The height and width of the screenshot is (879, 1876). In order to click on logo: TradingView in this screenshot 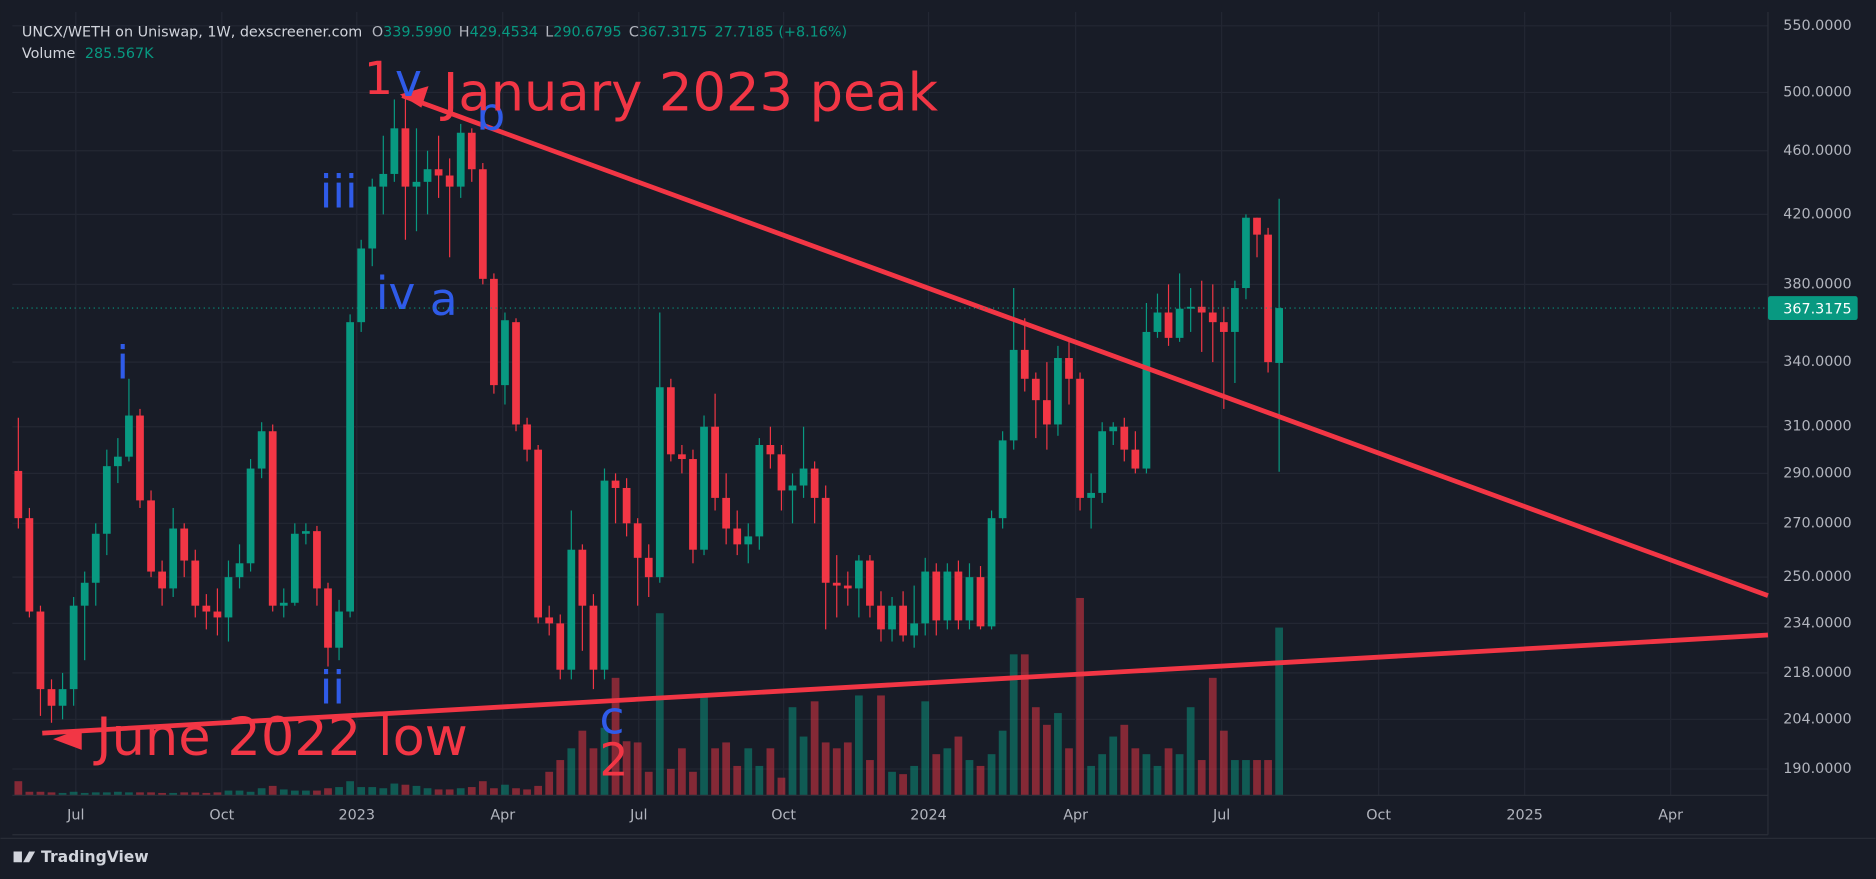, I will do `click(81, 857)`.